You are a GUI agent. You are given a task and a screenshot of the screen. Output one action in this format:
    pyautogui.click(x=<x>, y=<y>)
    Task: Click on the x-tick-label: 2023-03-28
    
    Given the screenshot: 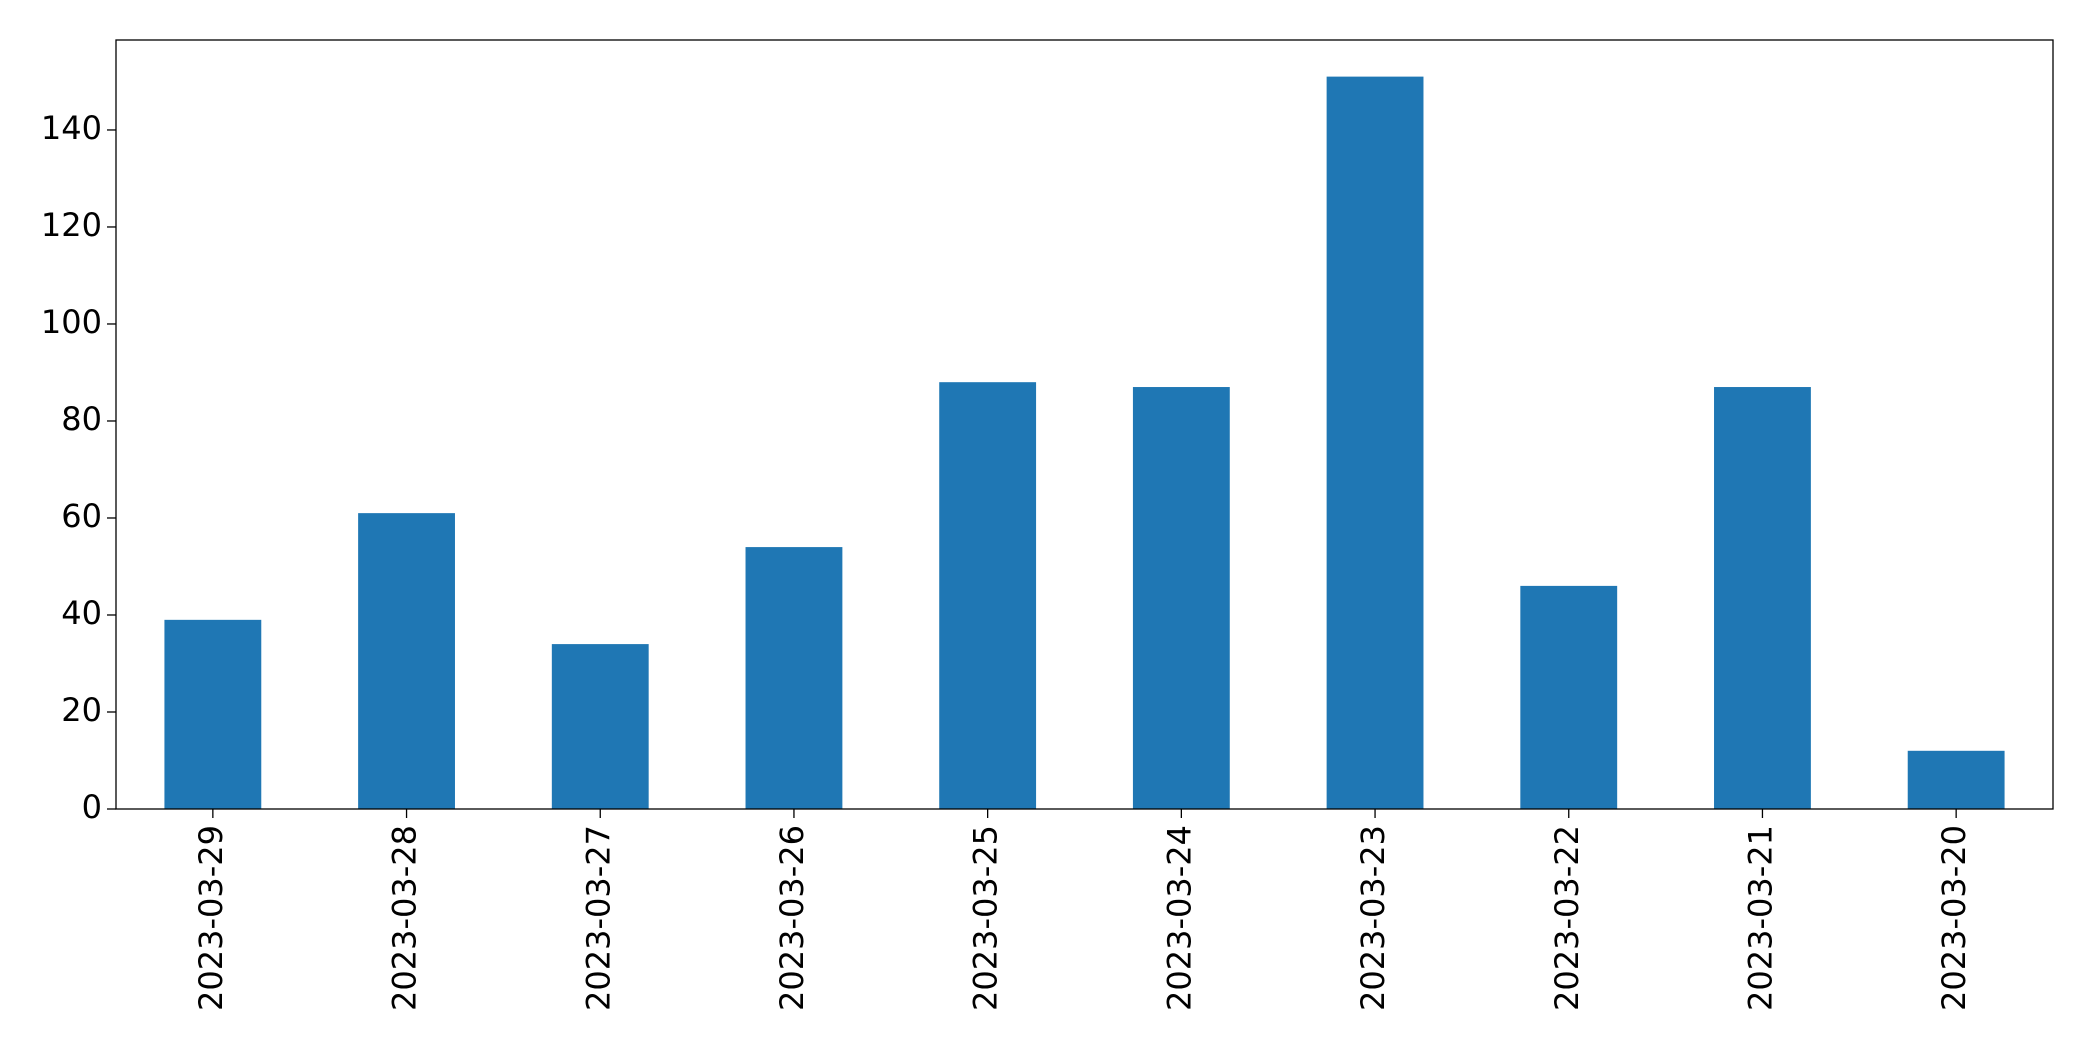 What is the action you would take?
    pyautogui.click(x=405, y=918)
    